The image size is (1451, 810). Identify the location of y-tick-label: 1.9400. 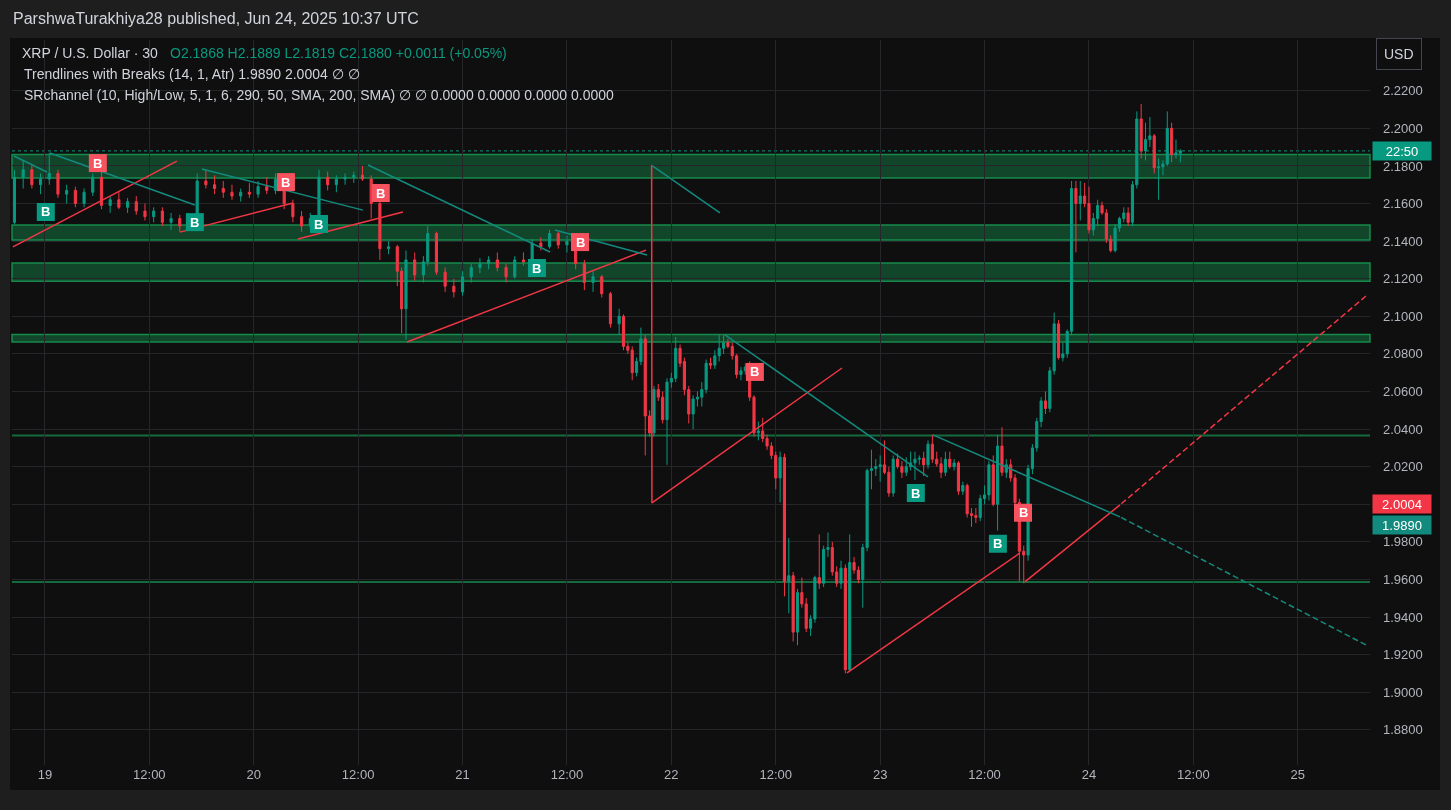
(1403, 617).